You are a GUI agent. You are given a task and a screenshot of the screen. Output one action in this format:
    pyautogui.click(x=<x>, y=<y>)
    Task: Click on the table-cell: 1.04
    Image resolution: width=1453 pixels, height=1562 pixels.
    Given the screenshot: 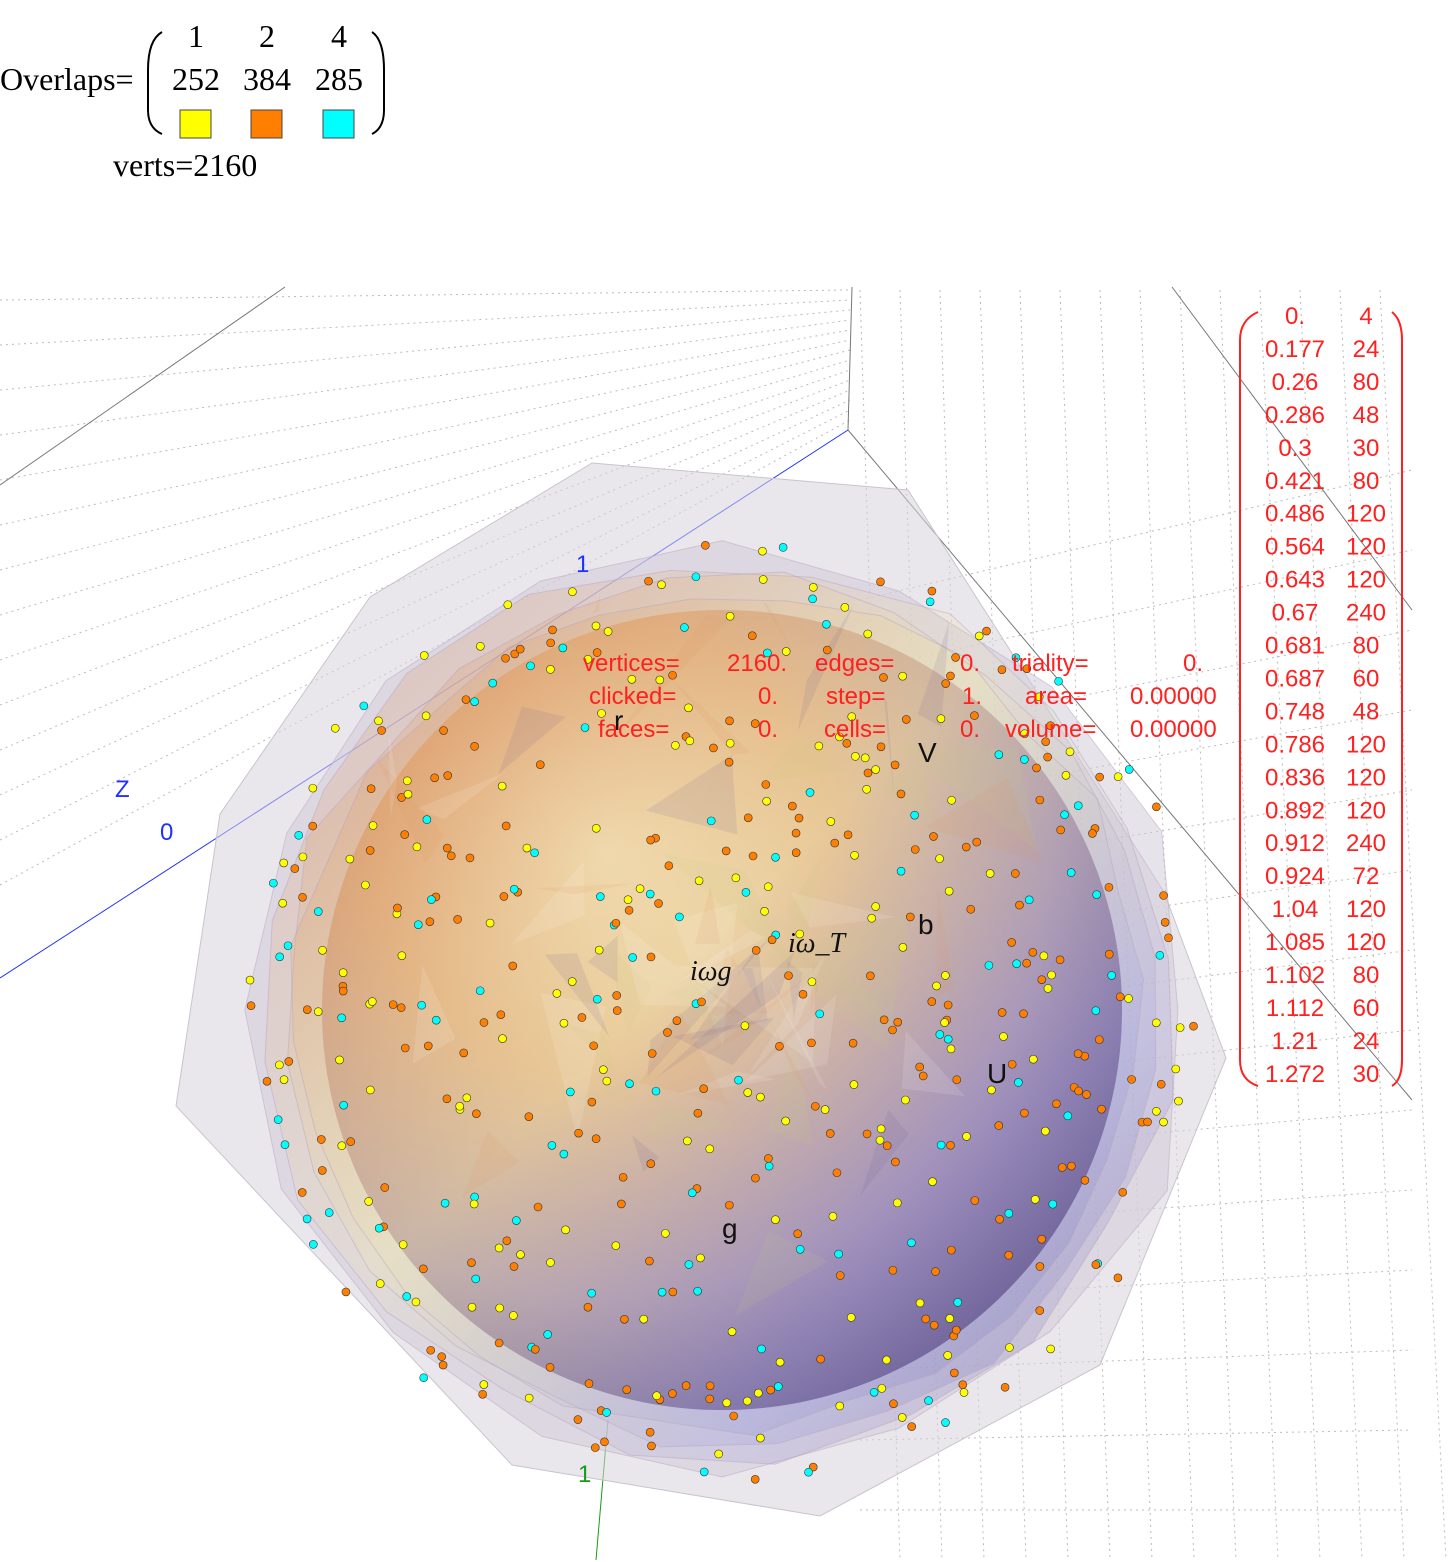 What is the action you would take?
    pyautogui.click(x=1295, y=909)
    